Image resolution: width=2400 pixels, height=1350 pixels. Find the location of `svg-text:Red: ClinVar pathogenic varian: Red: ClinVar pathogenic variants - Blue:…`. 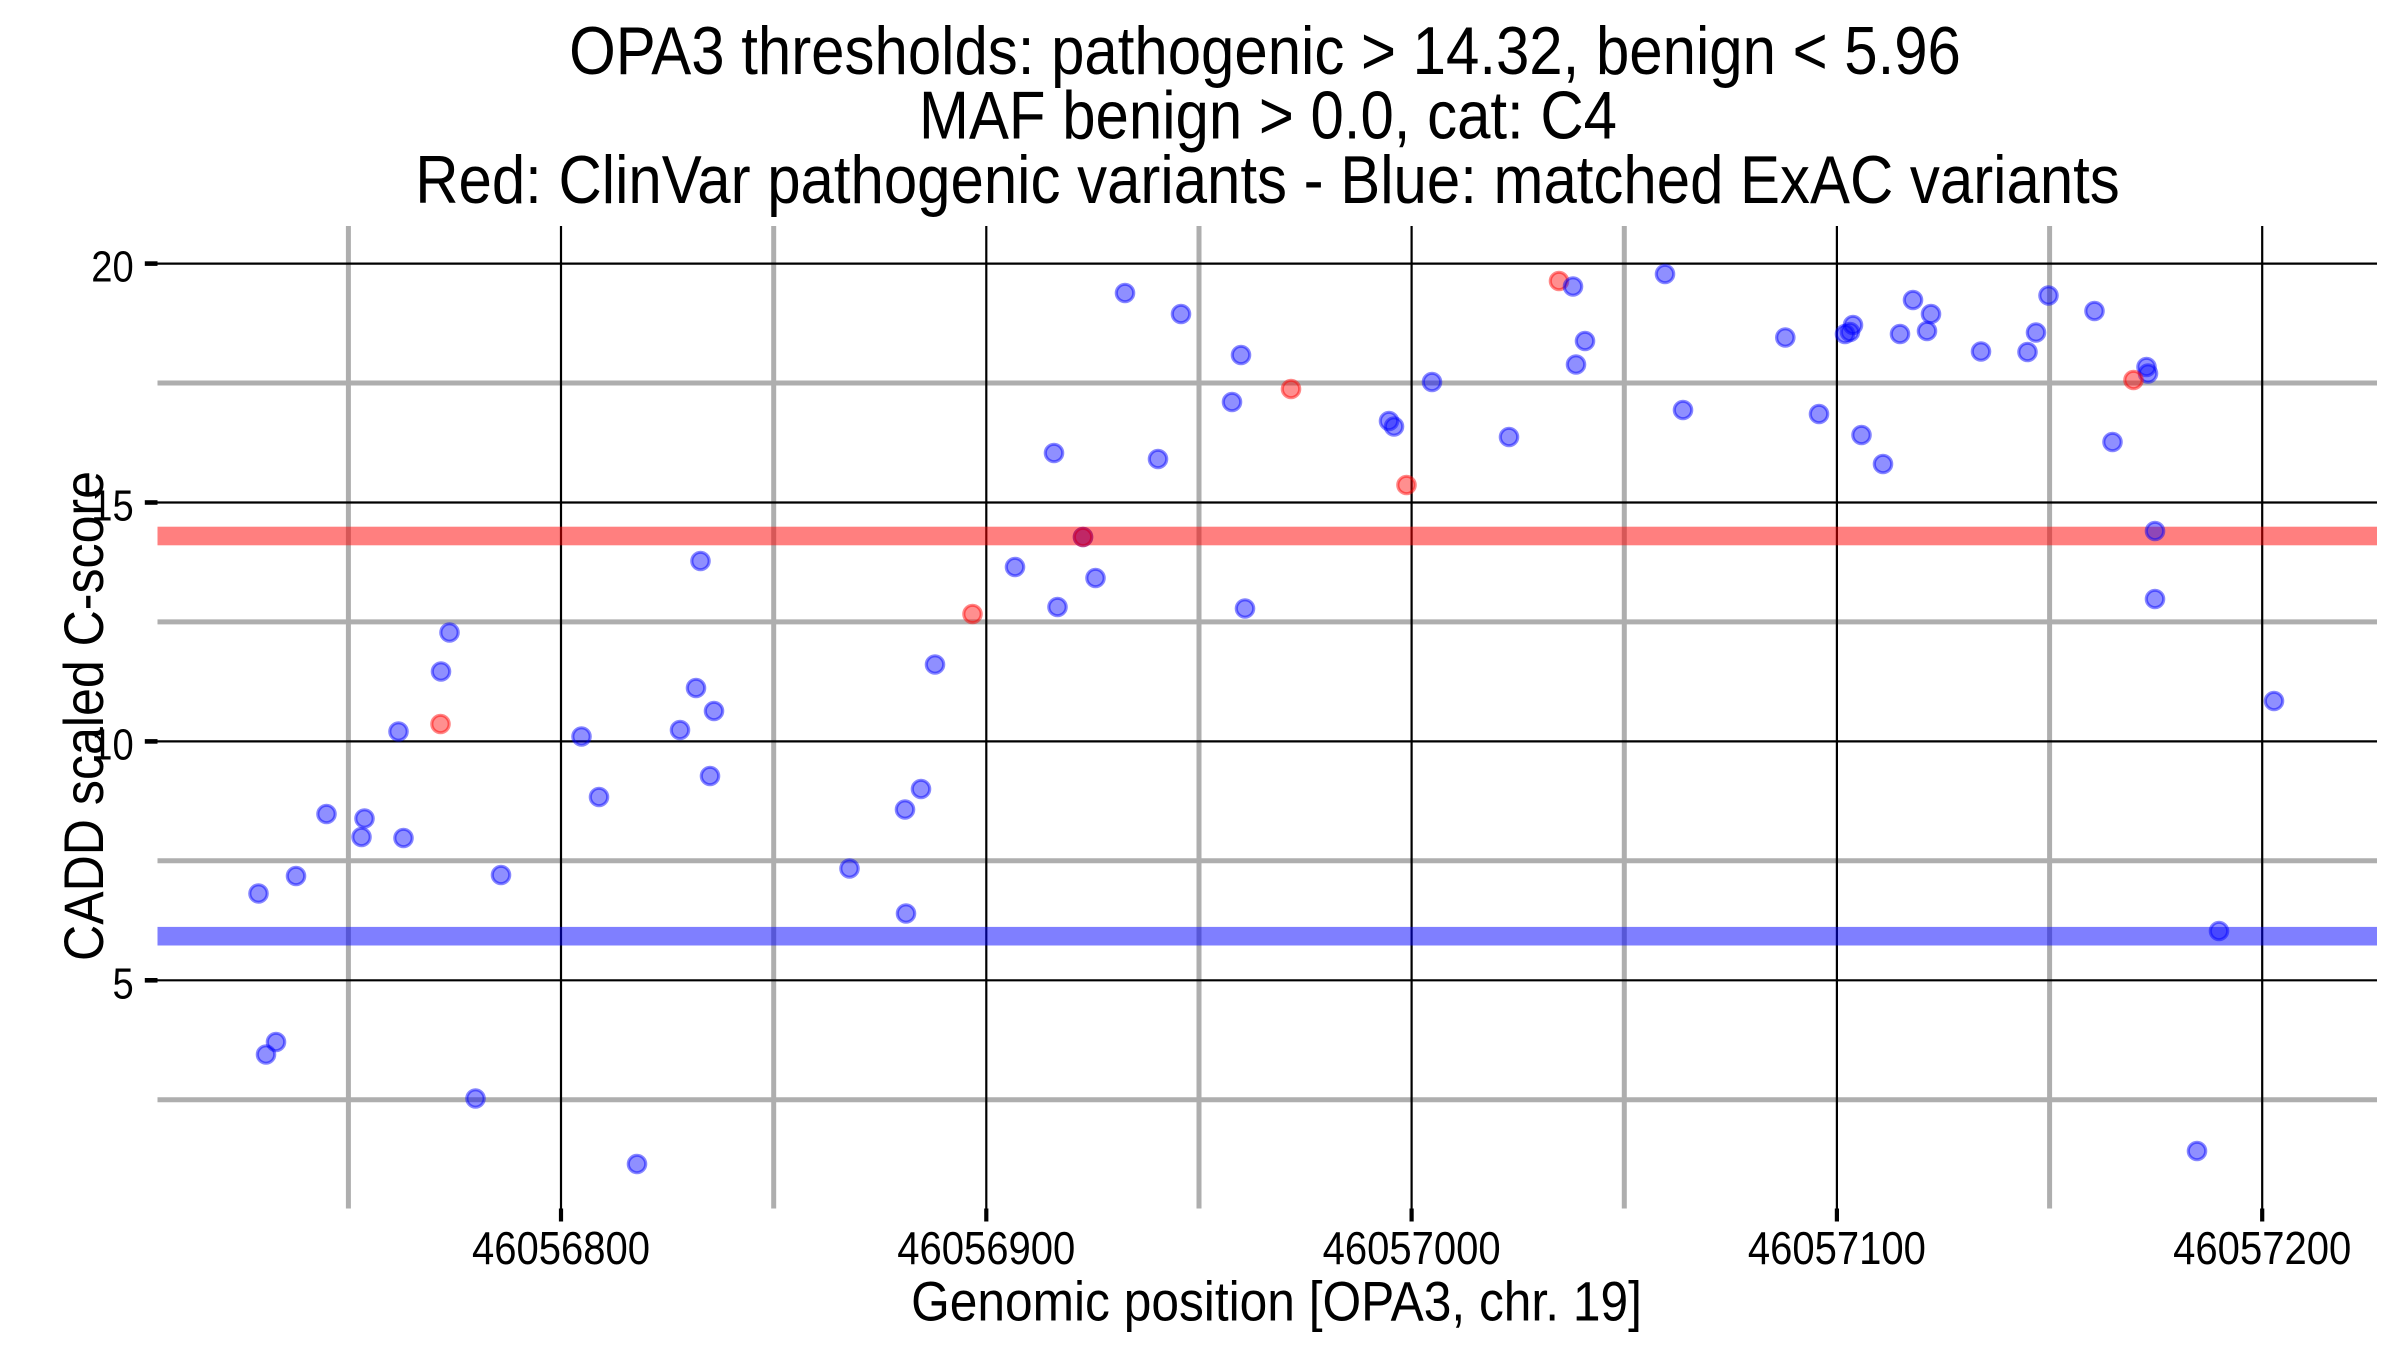

svg-text:Red: ClinVar pathogenic varian: Red: ClinVar pathogenic variants - Blue:… is located at coordinates (1267, 180).